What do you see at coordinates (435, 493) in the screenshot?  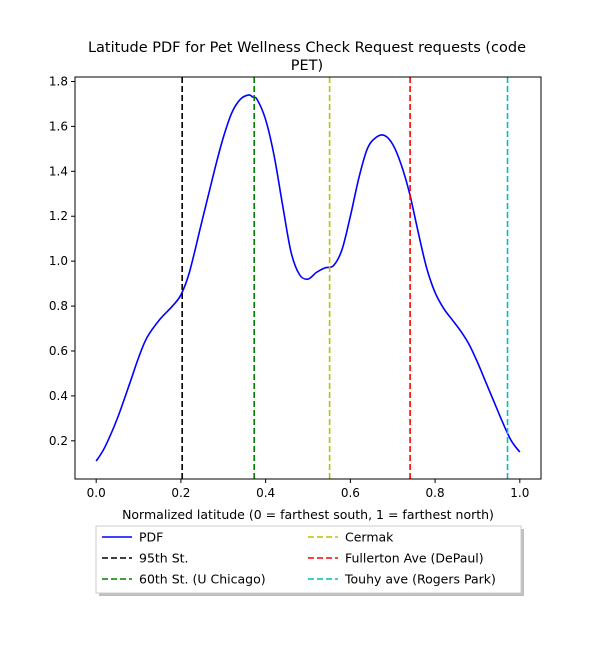 I see `x-tick-label: 0.8` at bounding box center [435, 493].